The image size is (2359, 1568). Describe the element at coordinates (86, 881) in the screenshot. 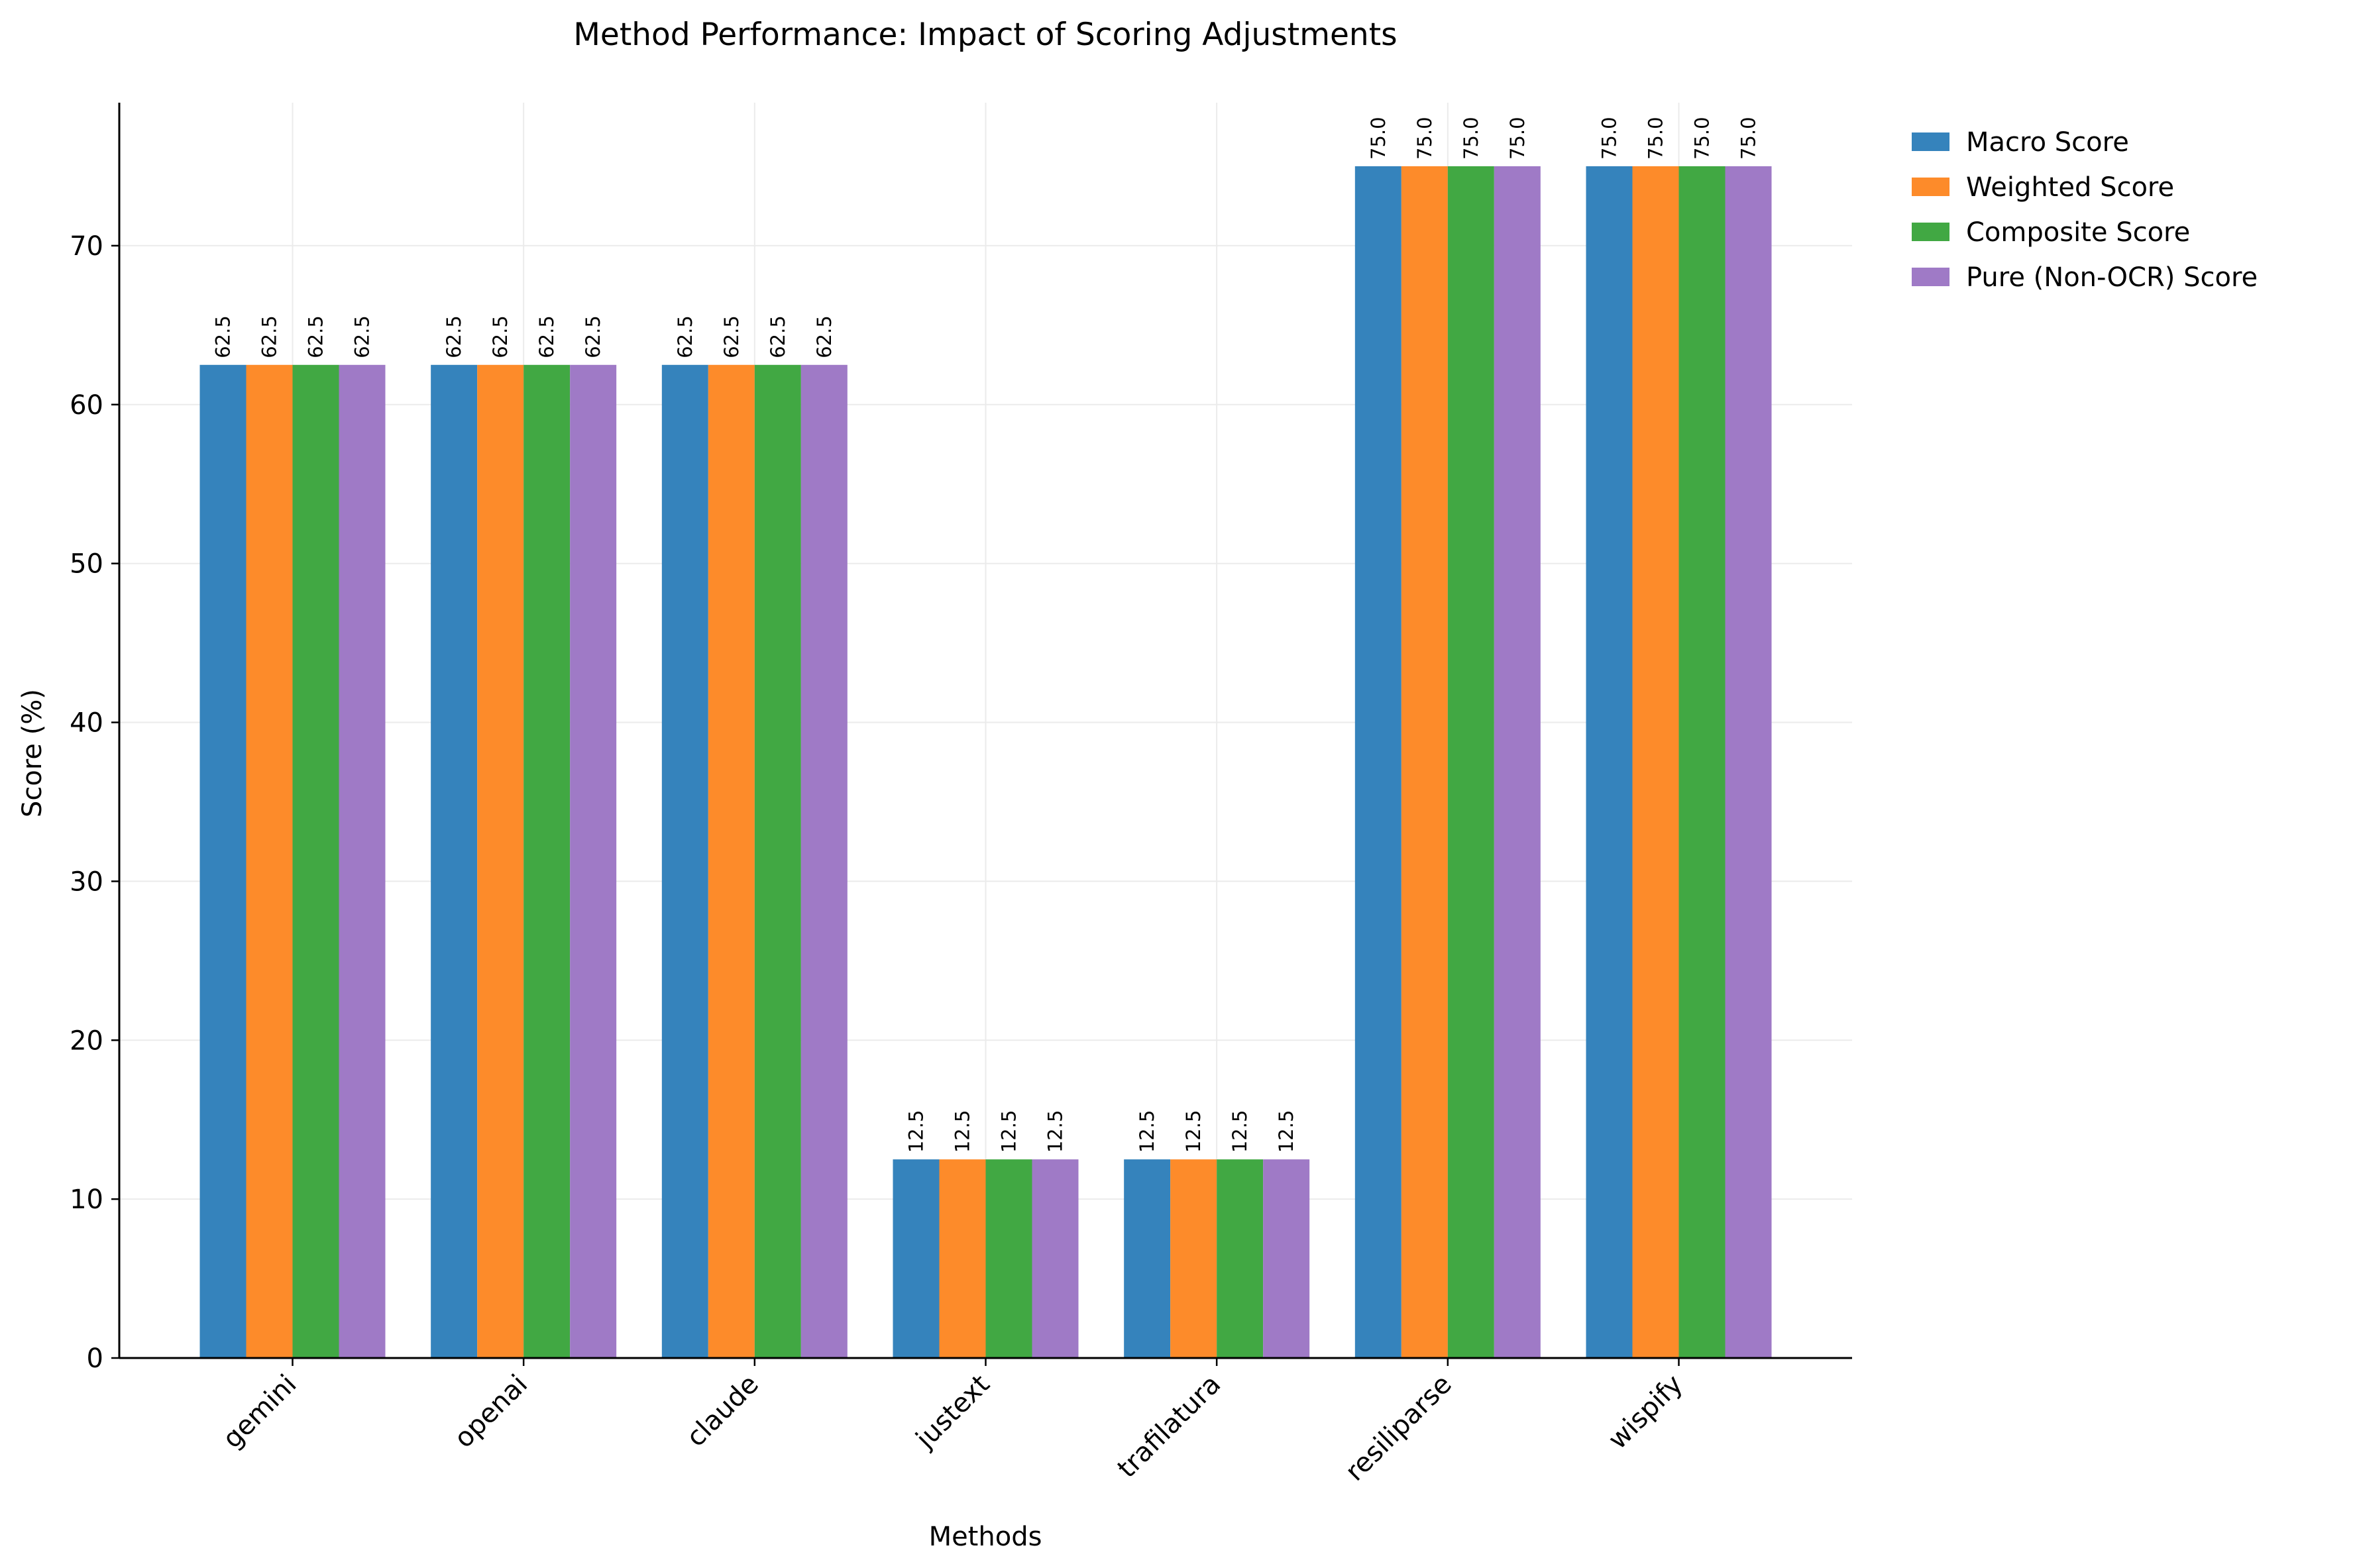

I see `y-tick-label: 30` at that location.